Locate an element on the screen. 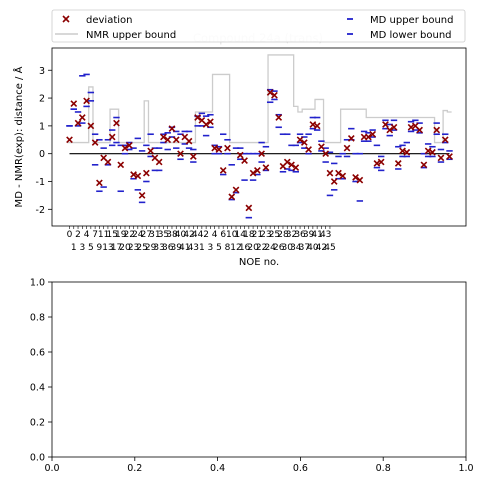  x-tick-label: 0.8 is located at coordinates (383, 468).